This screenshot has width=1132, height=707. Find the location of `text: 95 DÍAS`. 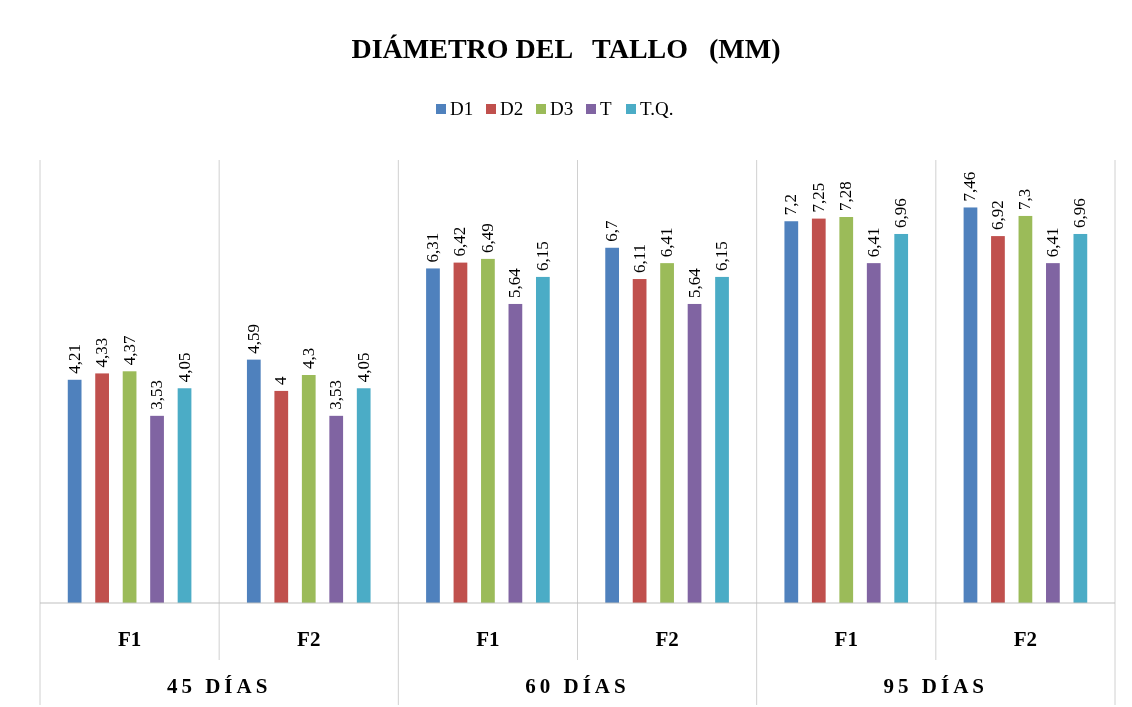

text: 95 DÍAS is located at coordinates (936, 686).